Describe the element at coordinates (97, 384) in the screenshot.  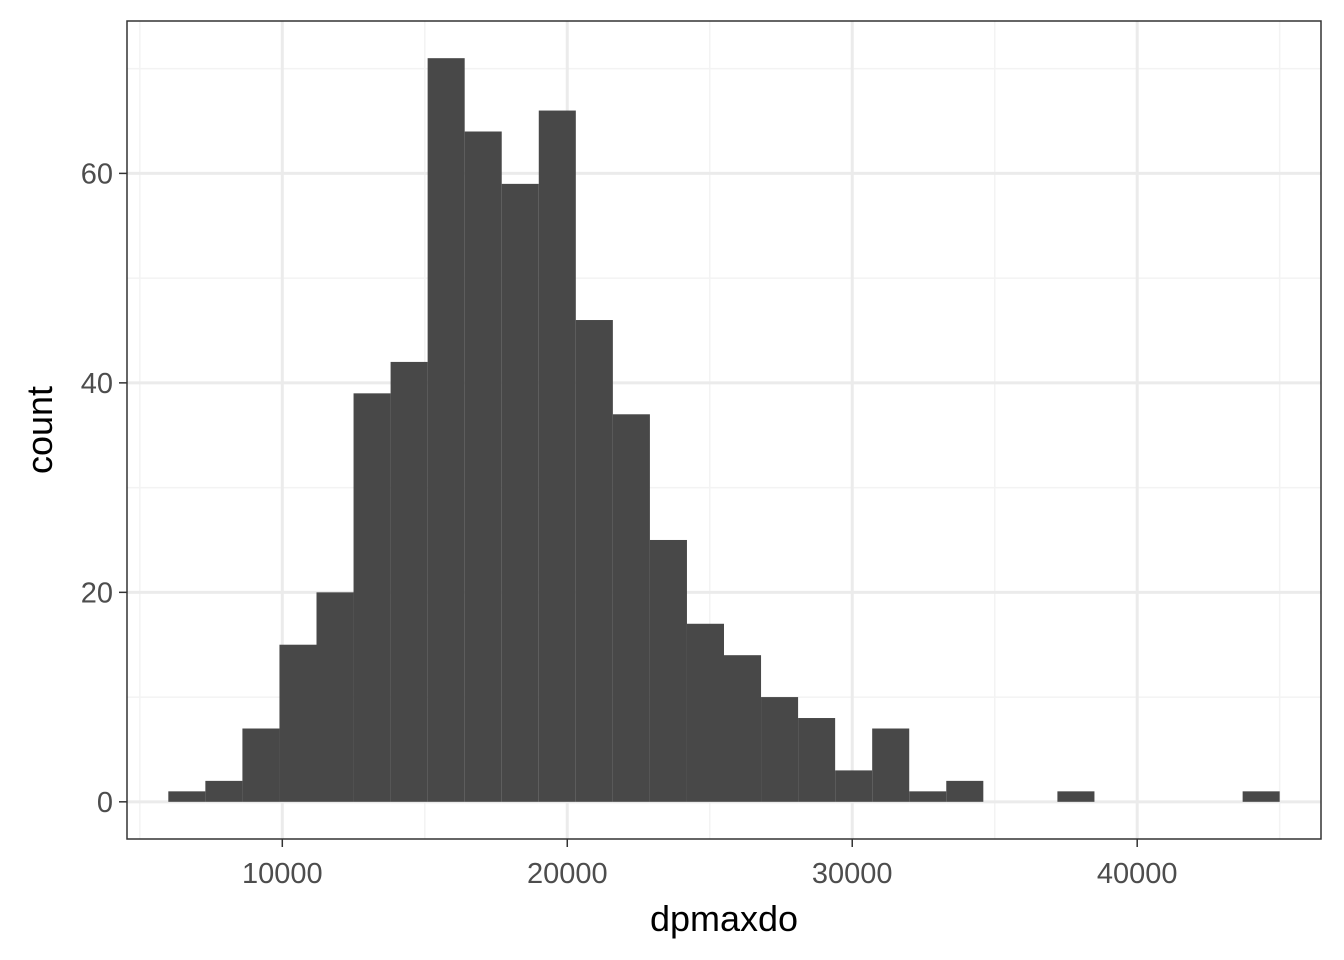
I see `y-tick-label: 40` at that location.